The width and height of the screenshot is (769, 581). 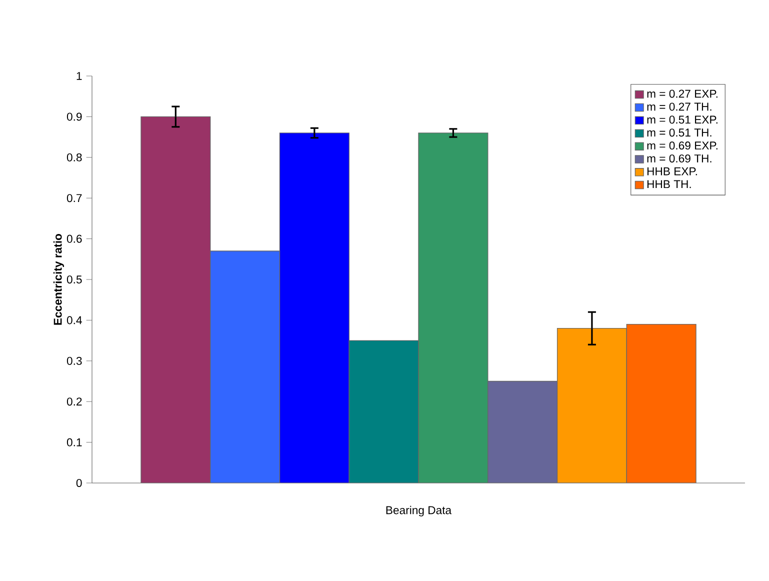 What do you see at coordinates (672, 171) in the screenshot?
I see `legend-label: HHB EXP.` at bounding box center [672, 171].